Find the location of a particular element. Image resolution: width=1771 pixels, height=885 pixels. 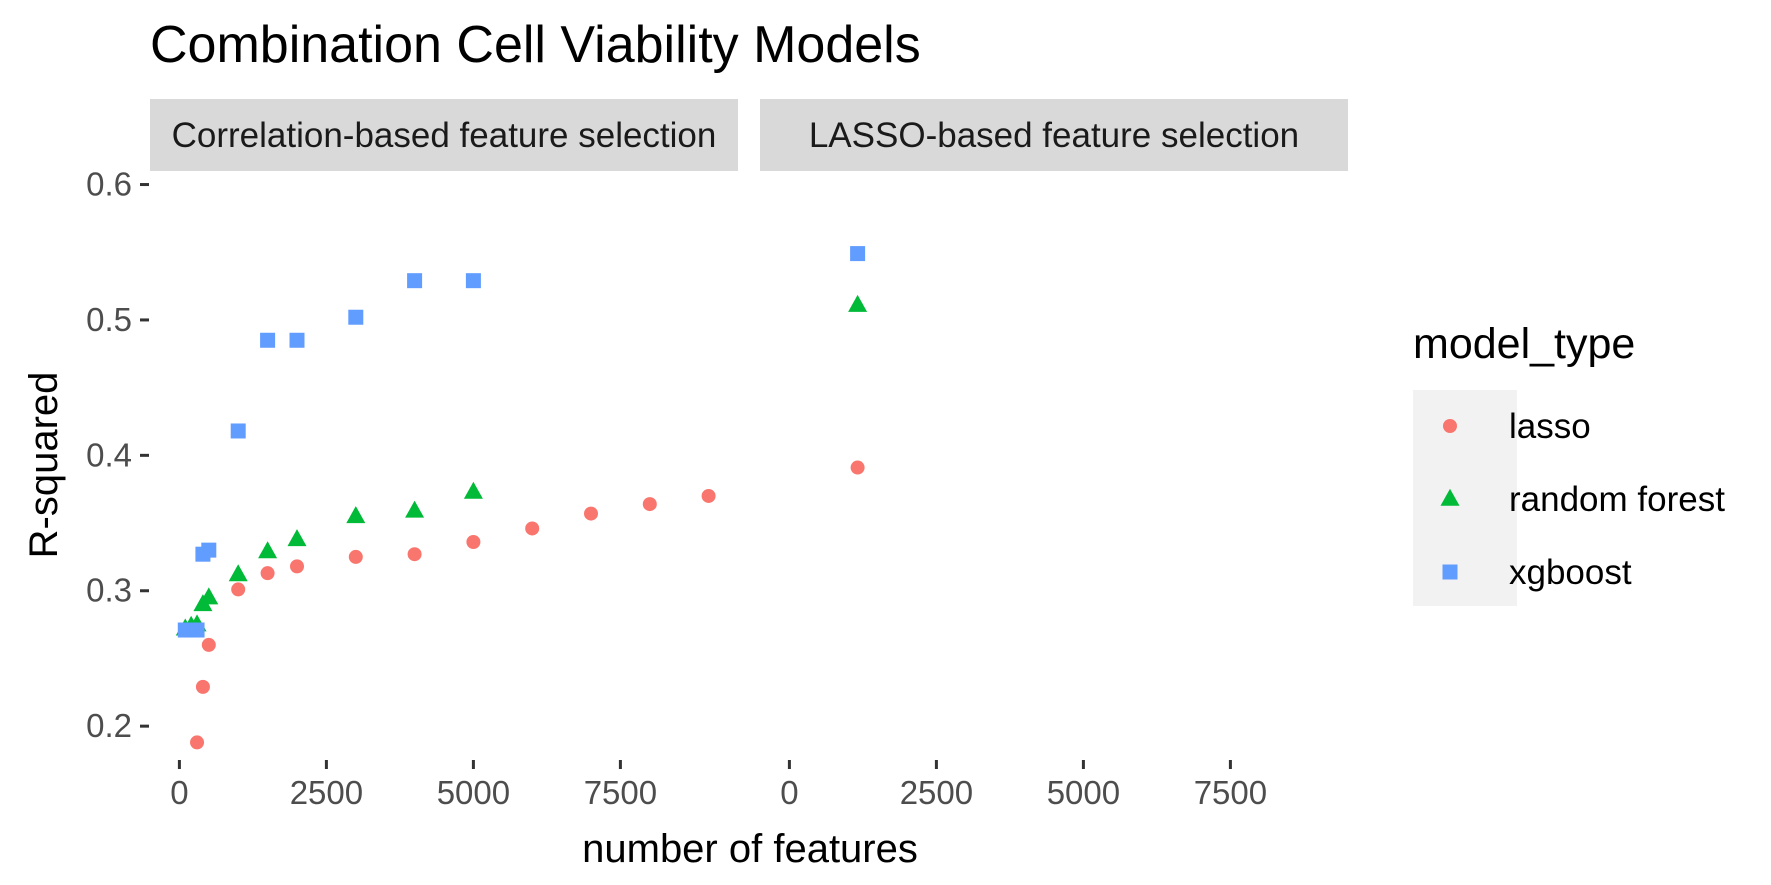

legend-key-background is located at coordinates (1465, 498).